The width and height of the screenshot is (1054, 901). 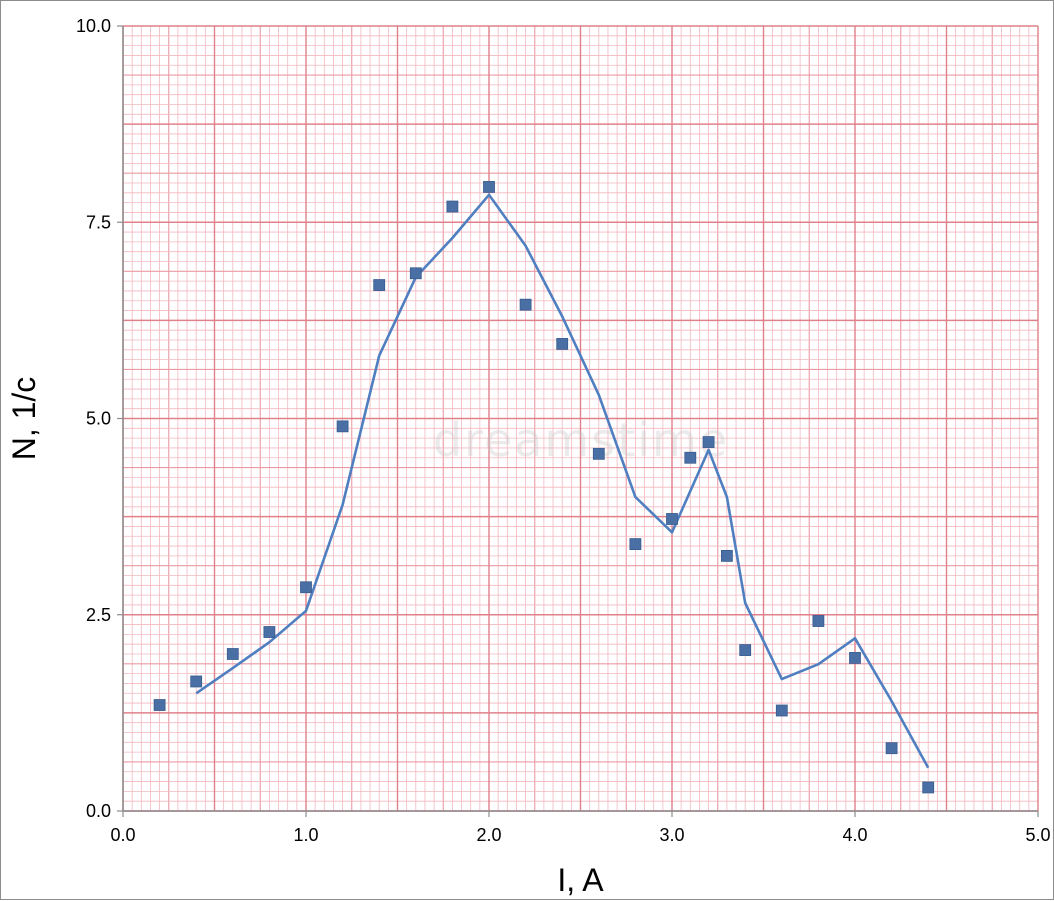 I want to click on x-tick-label: 2.0, so click(x=488, y=835).